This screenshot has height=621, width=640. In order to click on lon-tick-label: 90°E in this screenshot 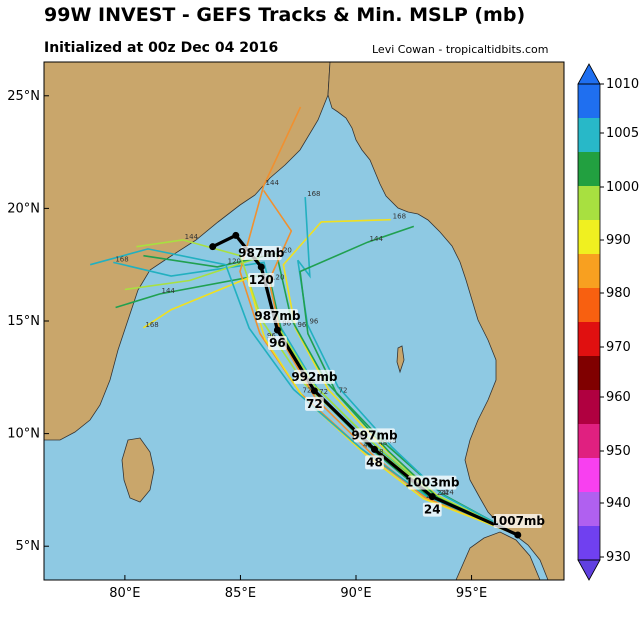, I will do `click(355, 593)`.